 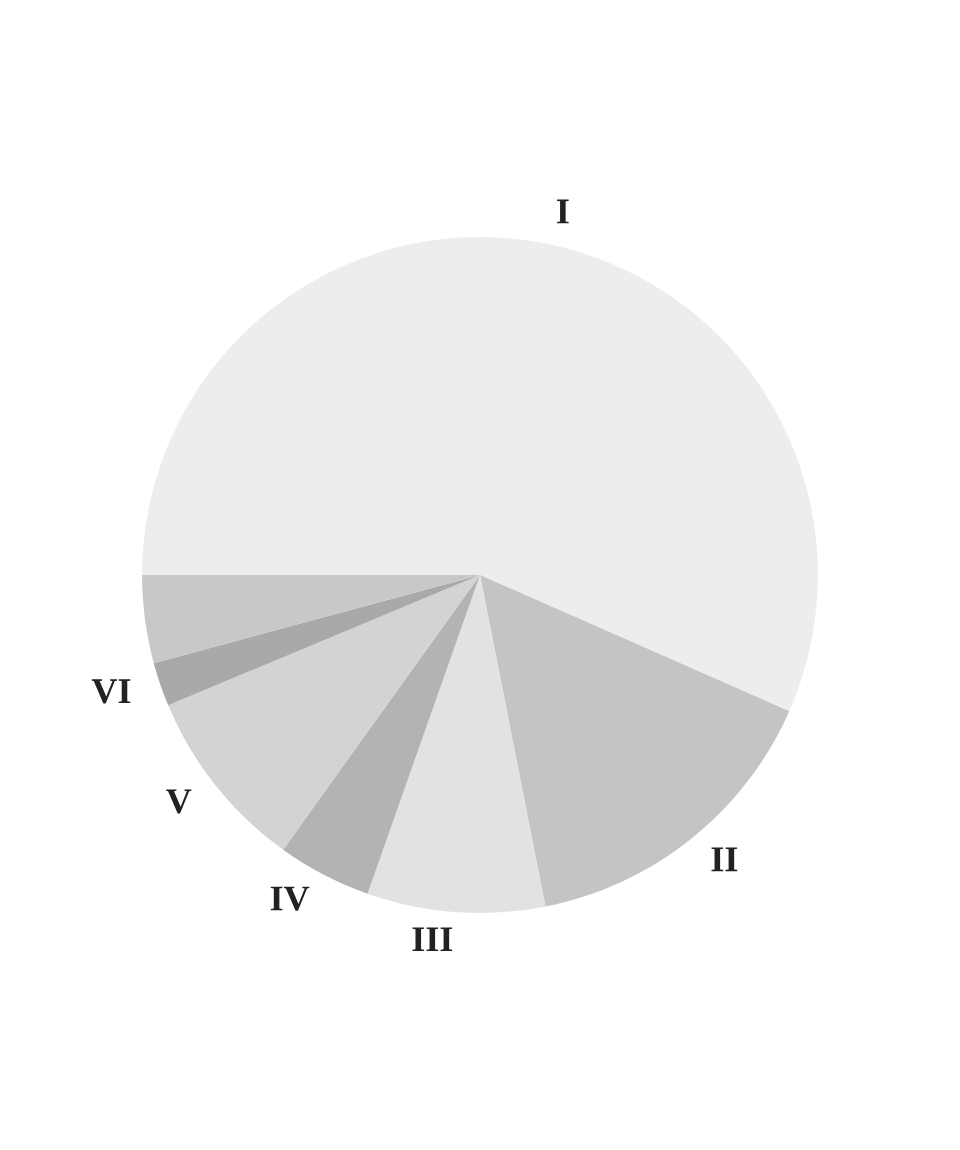 What do you see at coordinates (432, 939) in the screenshot?
I see `slice-label: III` at bounding box center [432, 939].